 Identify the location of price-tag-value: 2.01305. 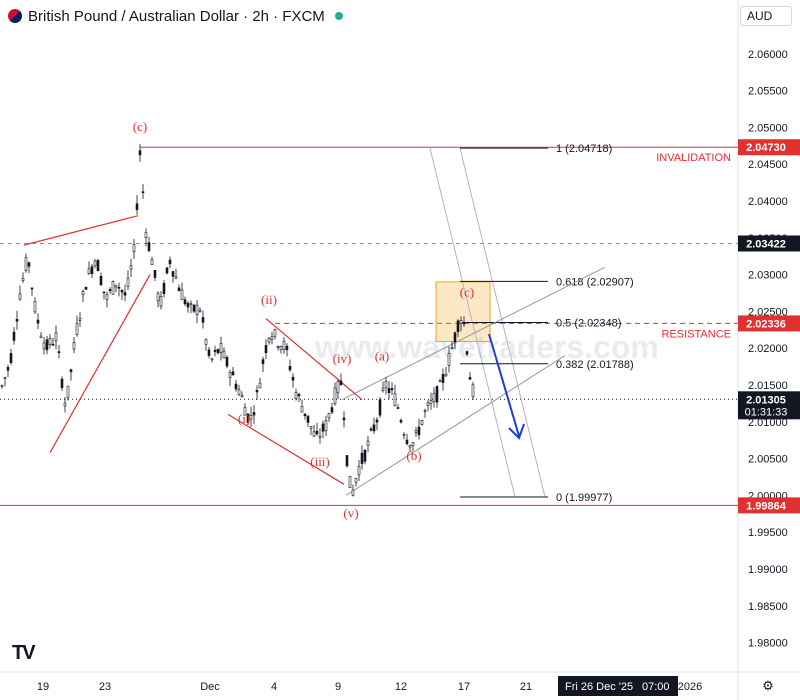
(766, 400).